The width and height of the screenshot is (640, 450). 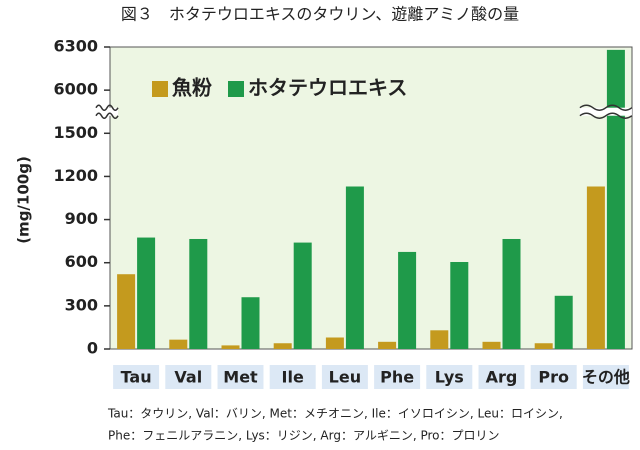 What do you see at coordinates (92, 348) in the screenshot?
I see `y-tick-label: 0` at bounding box center [92, 348].